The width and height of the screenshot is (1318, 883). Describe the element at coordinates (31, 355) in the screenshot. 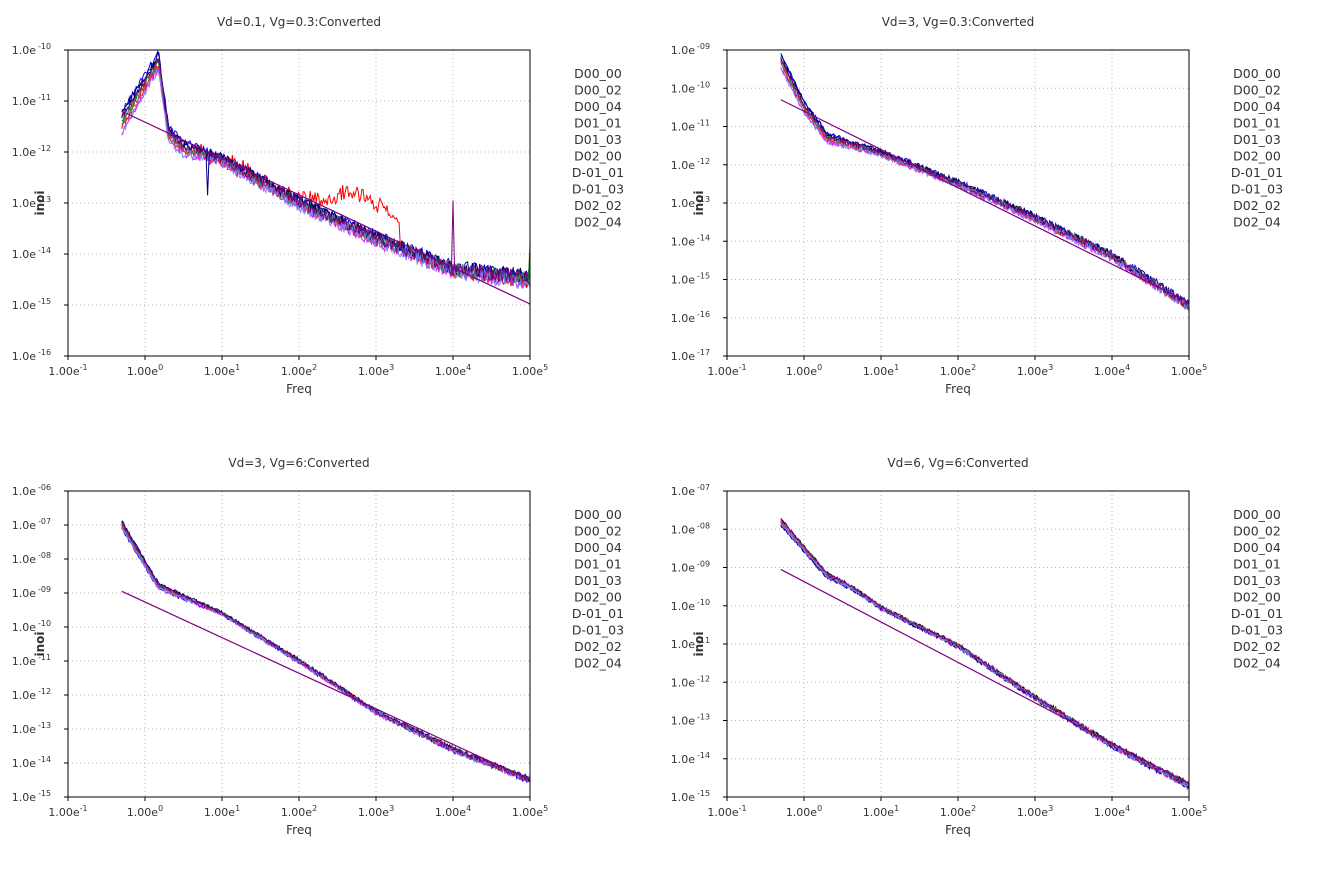

I see `y-tick-label: 1.0e -16` at that location.